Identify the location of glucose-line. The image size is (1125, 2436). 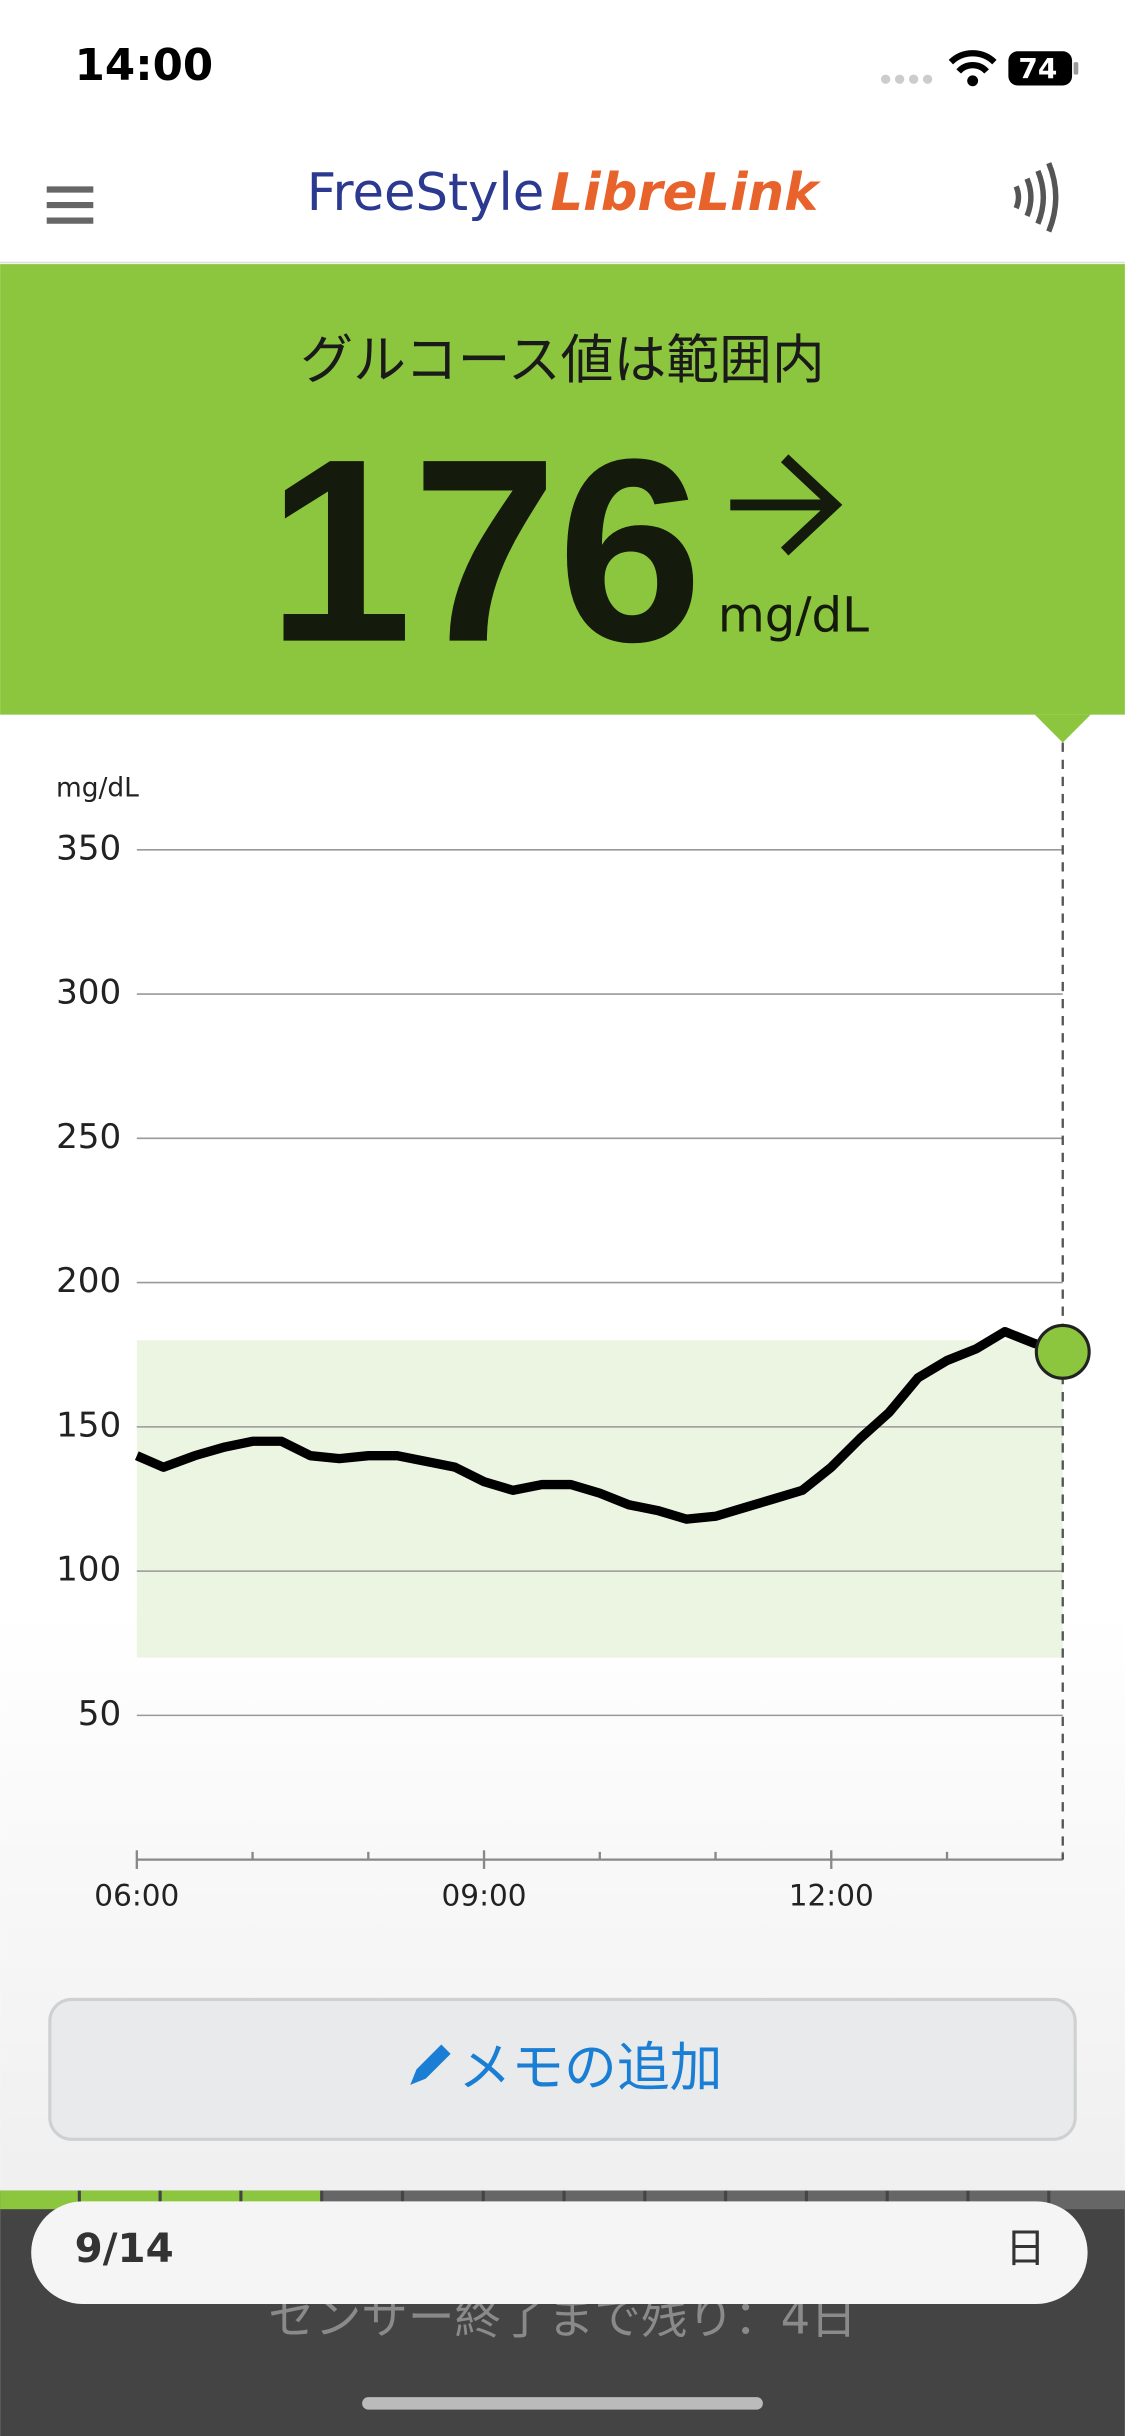
(599, 1425).